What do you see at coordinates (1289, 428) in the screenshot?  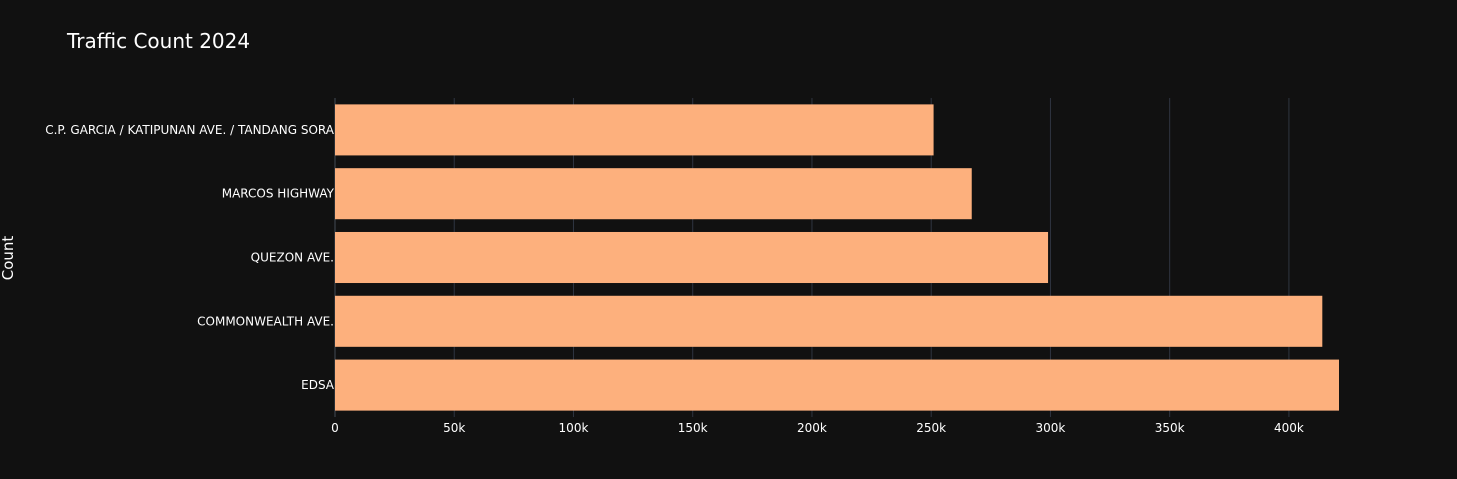 I see `x-tick-label: 400k` at bounding box center [1289, 428].